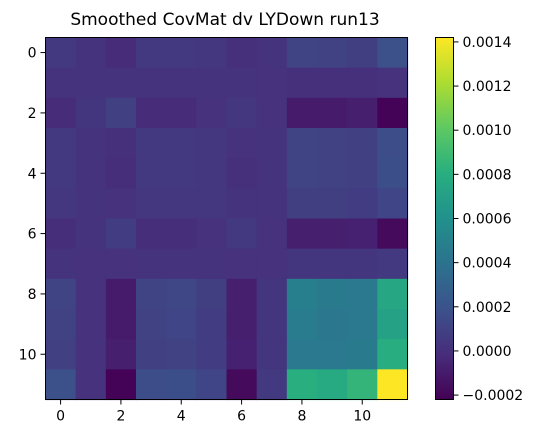 This screenshot has width=548, height=441. What do you see at coordinates (393, 204) in the screenshot?
I see `heatmap-cell-r5-c11` at bounding box center [393, 204].